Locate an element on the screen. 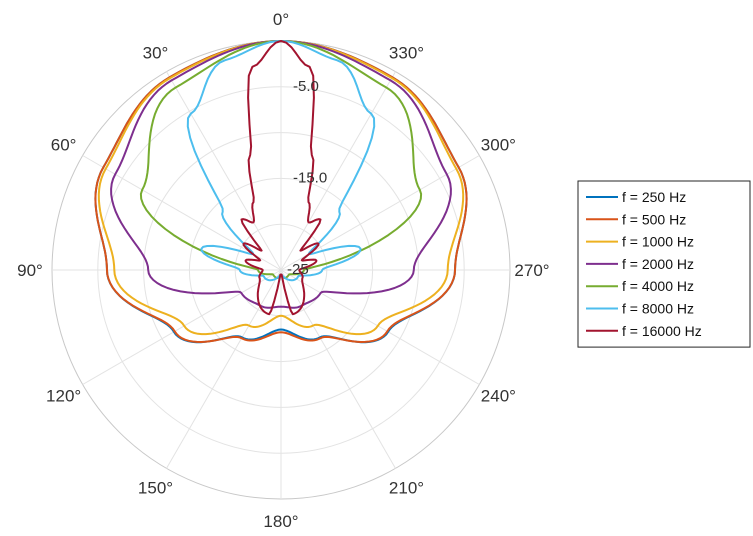 Image resolution: width=753 pixels, height=536 pixels. angle-tick-label: 300° is located at coordinates (498, 145).